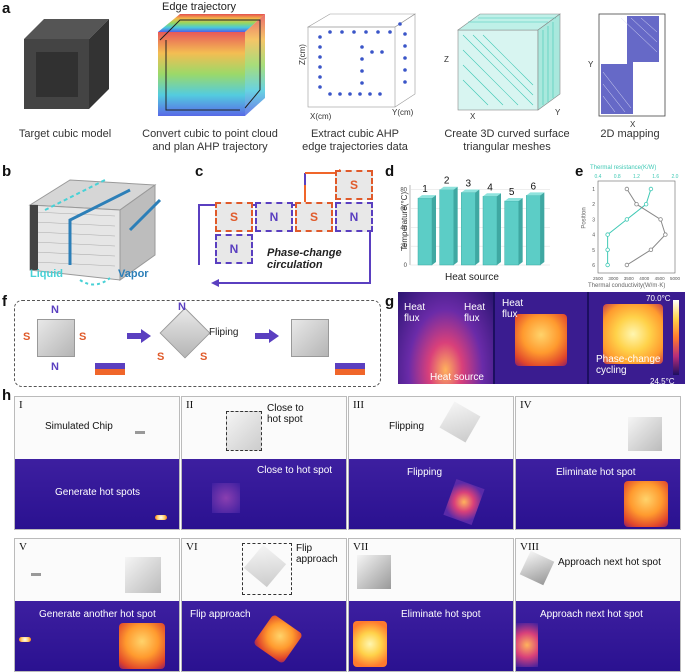 The width and height of the screenshot is (685, 672). Describe the element at coordinates (7, 395) in the screenshot. I see `panel-label-h: h` at that location.